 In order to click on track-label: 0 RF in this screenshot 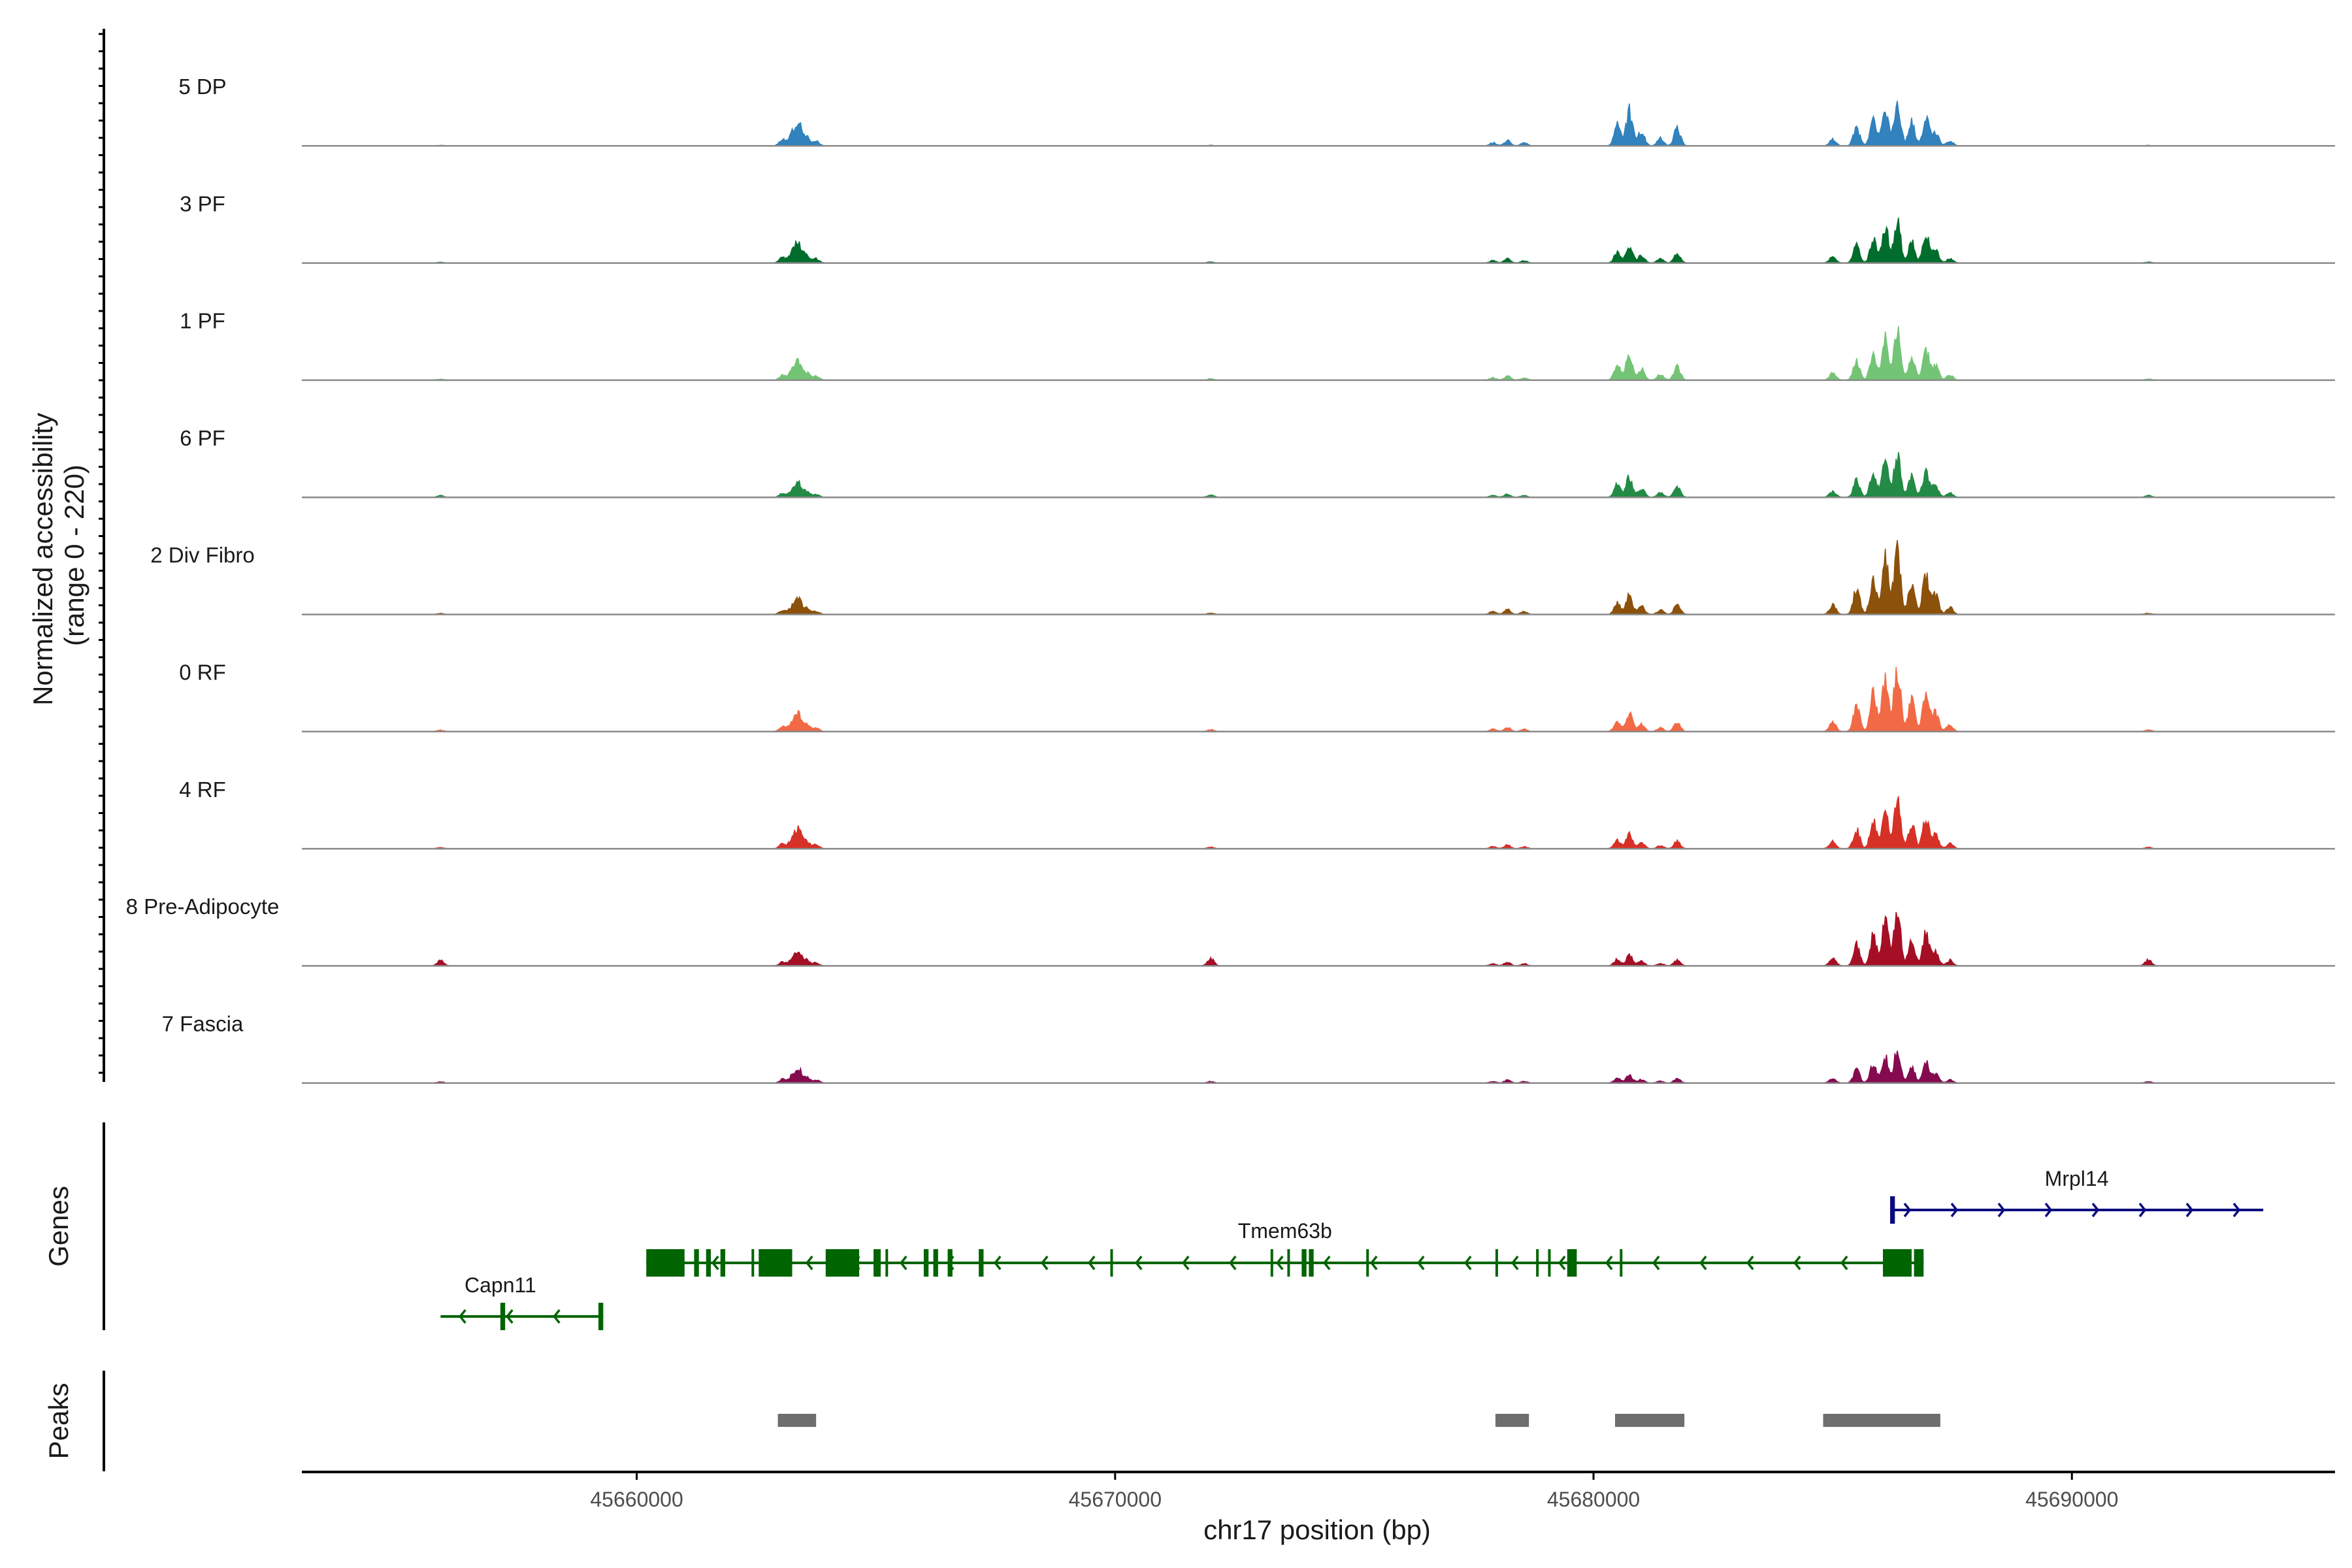, I will do `click(202, 673)`.